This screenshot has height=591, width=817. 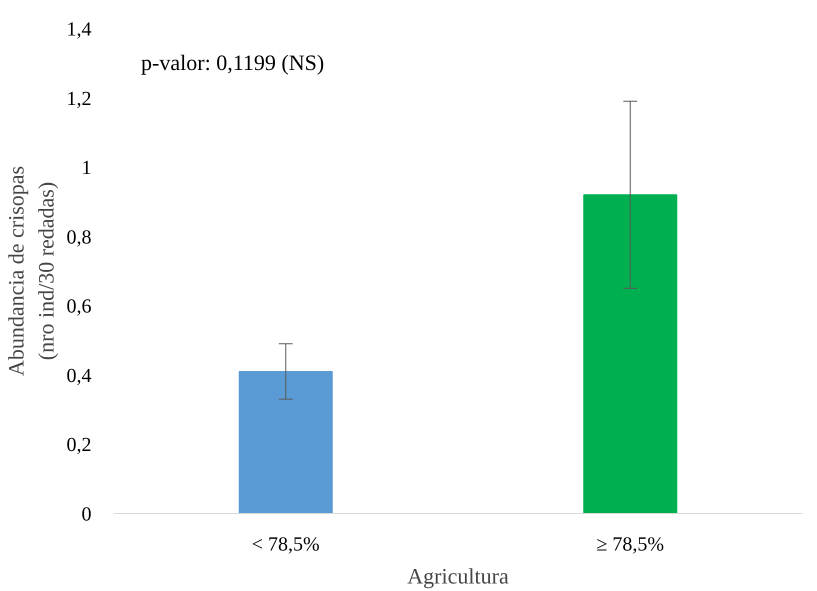 I want to click on y-tick-label: 0, so click(x=87, y=515).